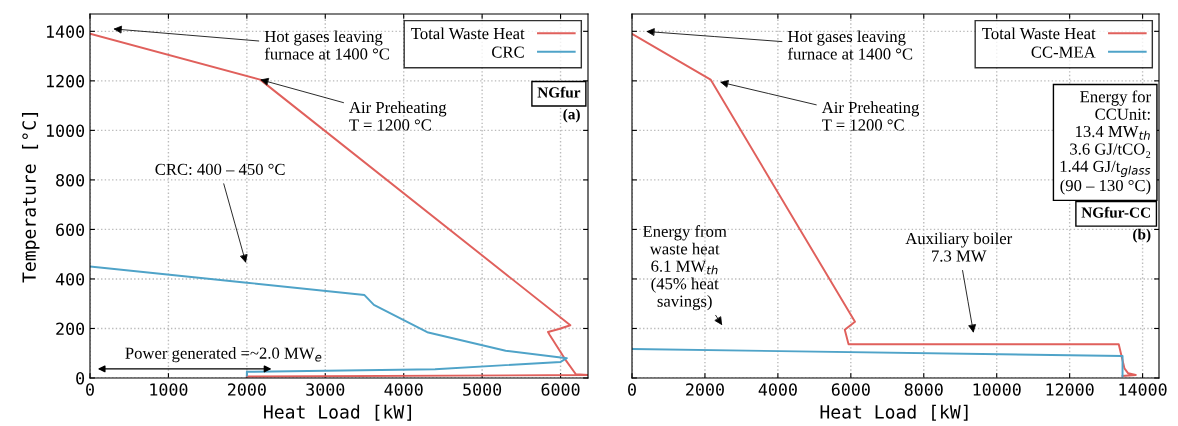 The width and height of the screenshot is (1178, 426). Describe the element at coordinates (329, 321) in the screenshot. I see `line-series` at that location.